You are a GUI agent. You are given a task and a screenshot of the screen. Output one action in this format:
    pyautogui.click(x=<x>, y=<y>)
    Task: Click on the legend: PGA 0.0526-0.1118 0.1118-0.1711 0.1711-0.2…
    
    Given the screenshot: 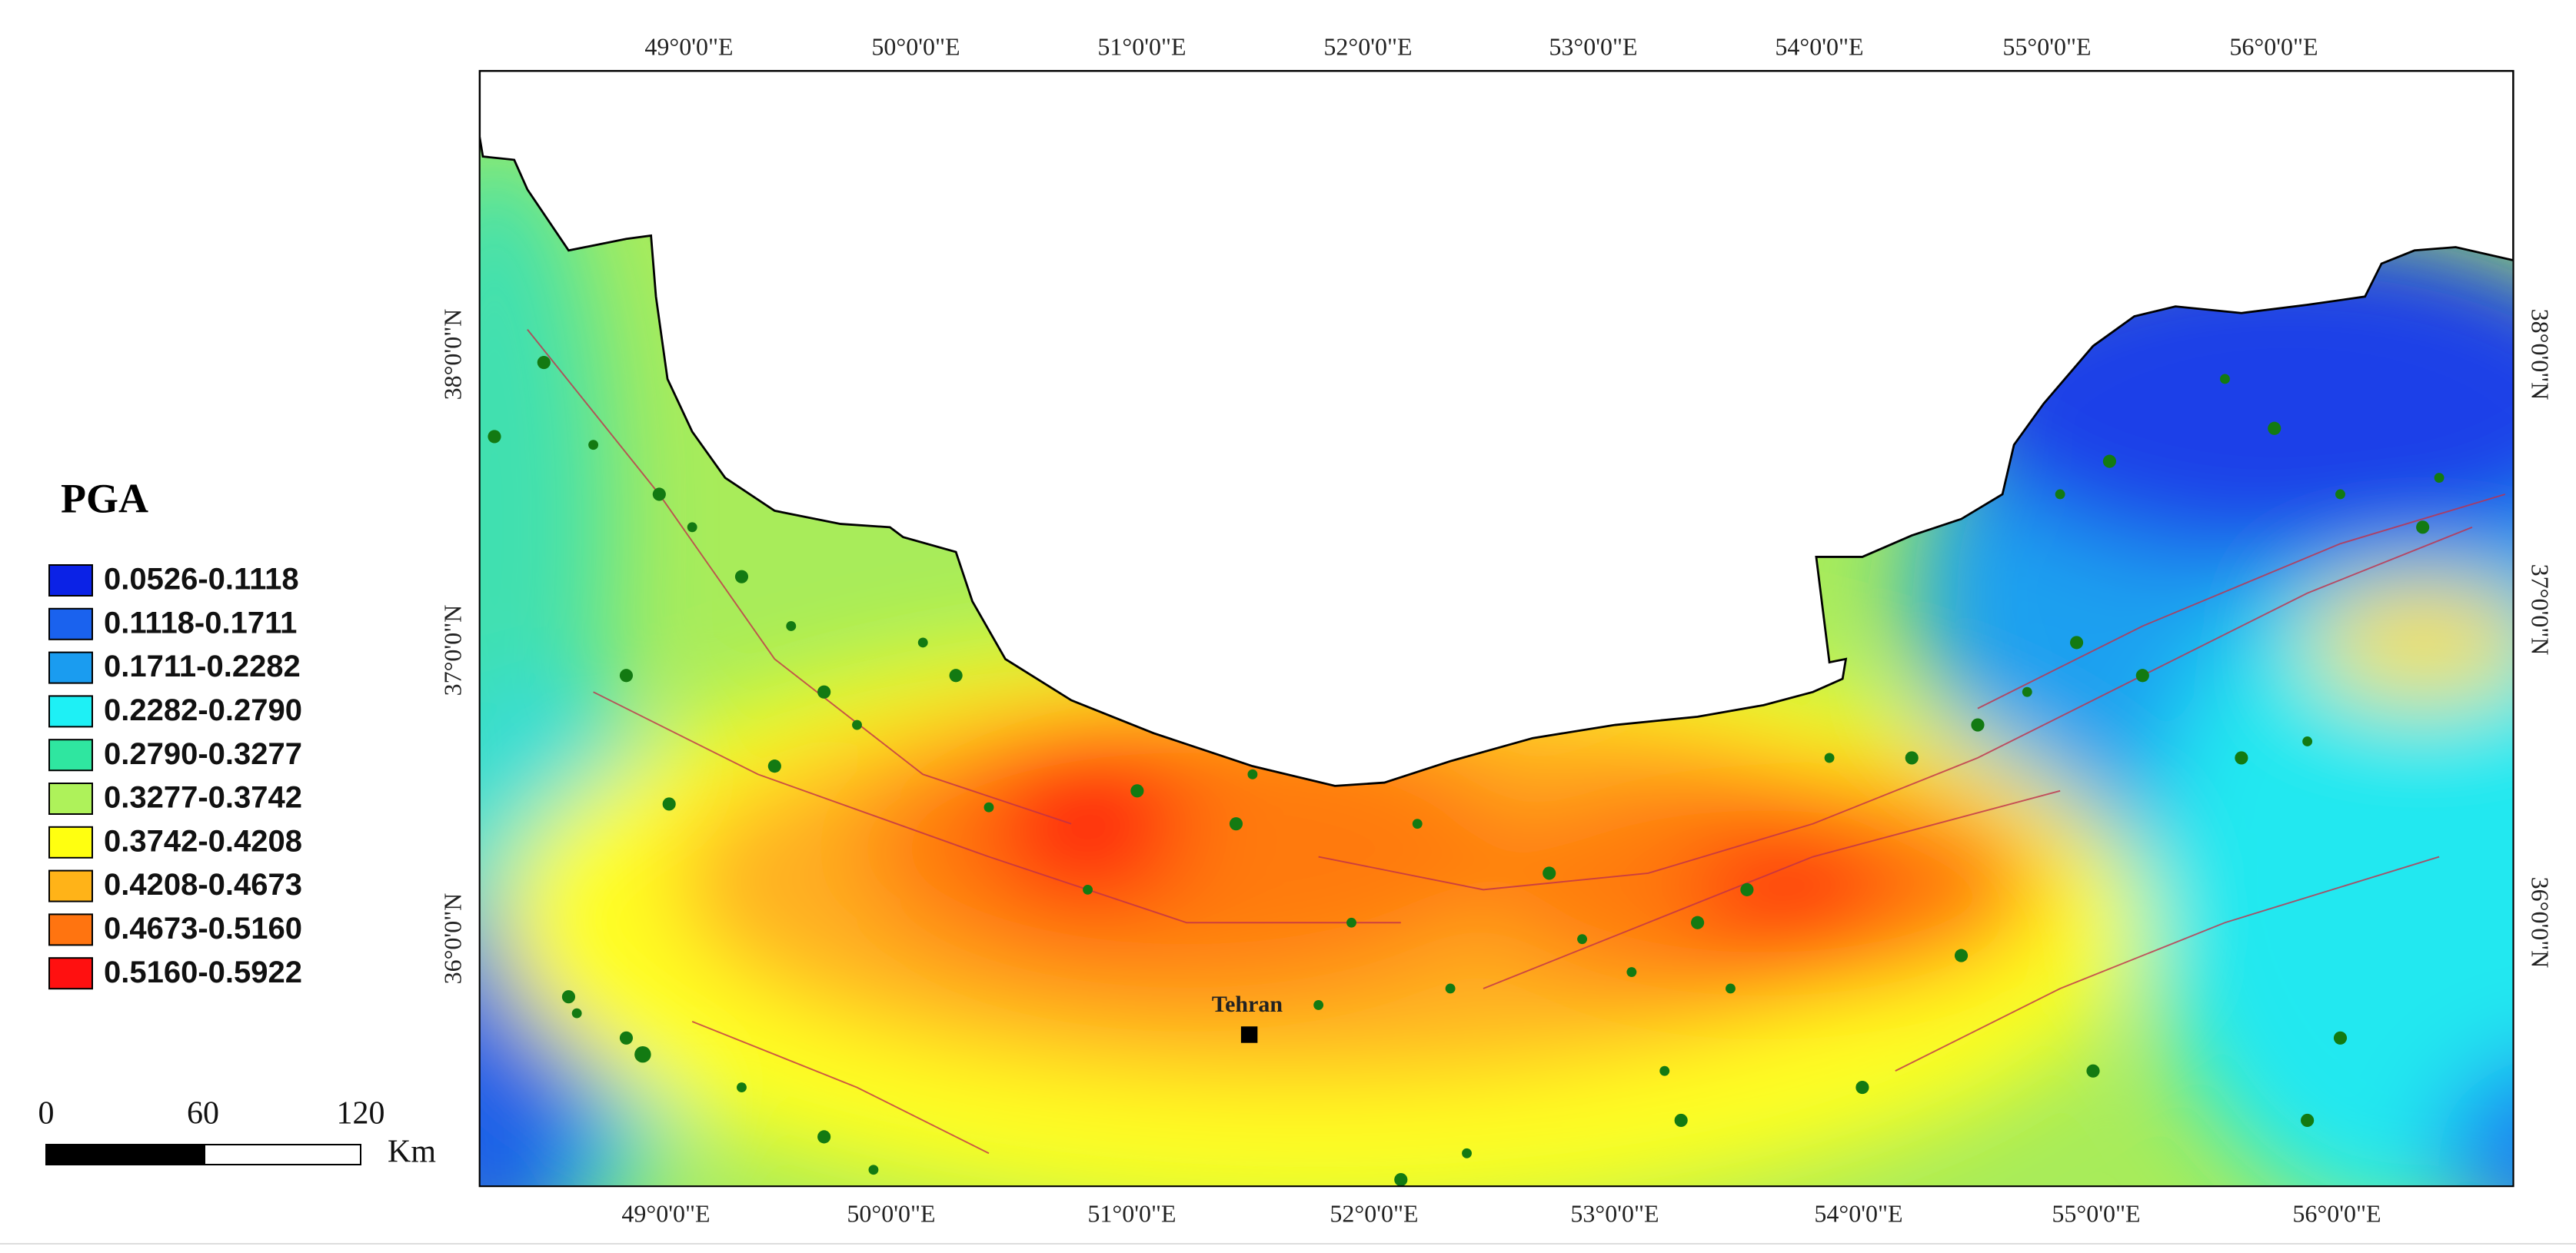 What is the action you would take?
    pyautogui.click(x=175, y=732)
    